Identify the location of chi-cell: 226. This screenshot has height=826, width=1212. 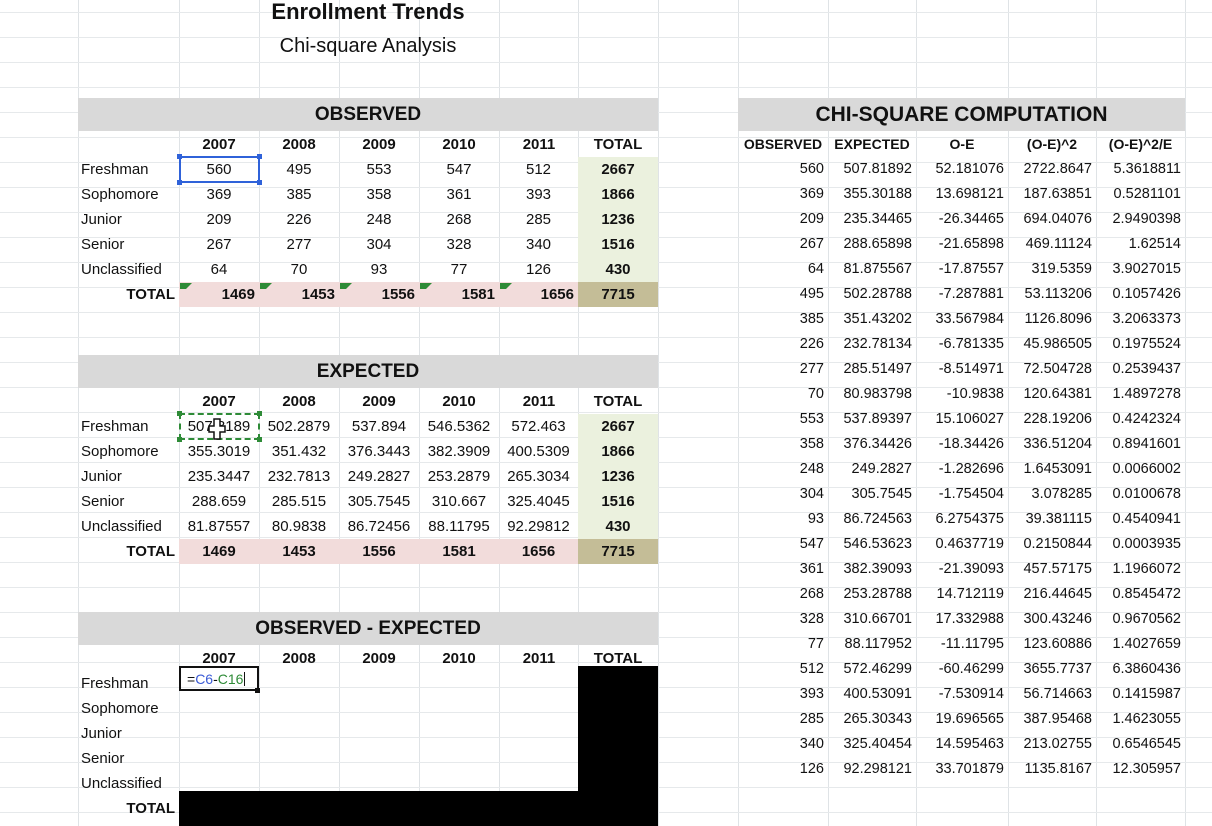
(811, 344).